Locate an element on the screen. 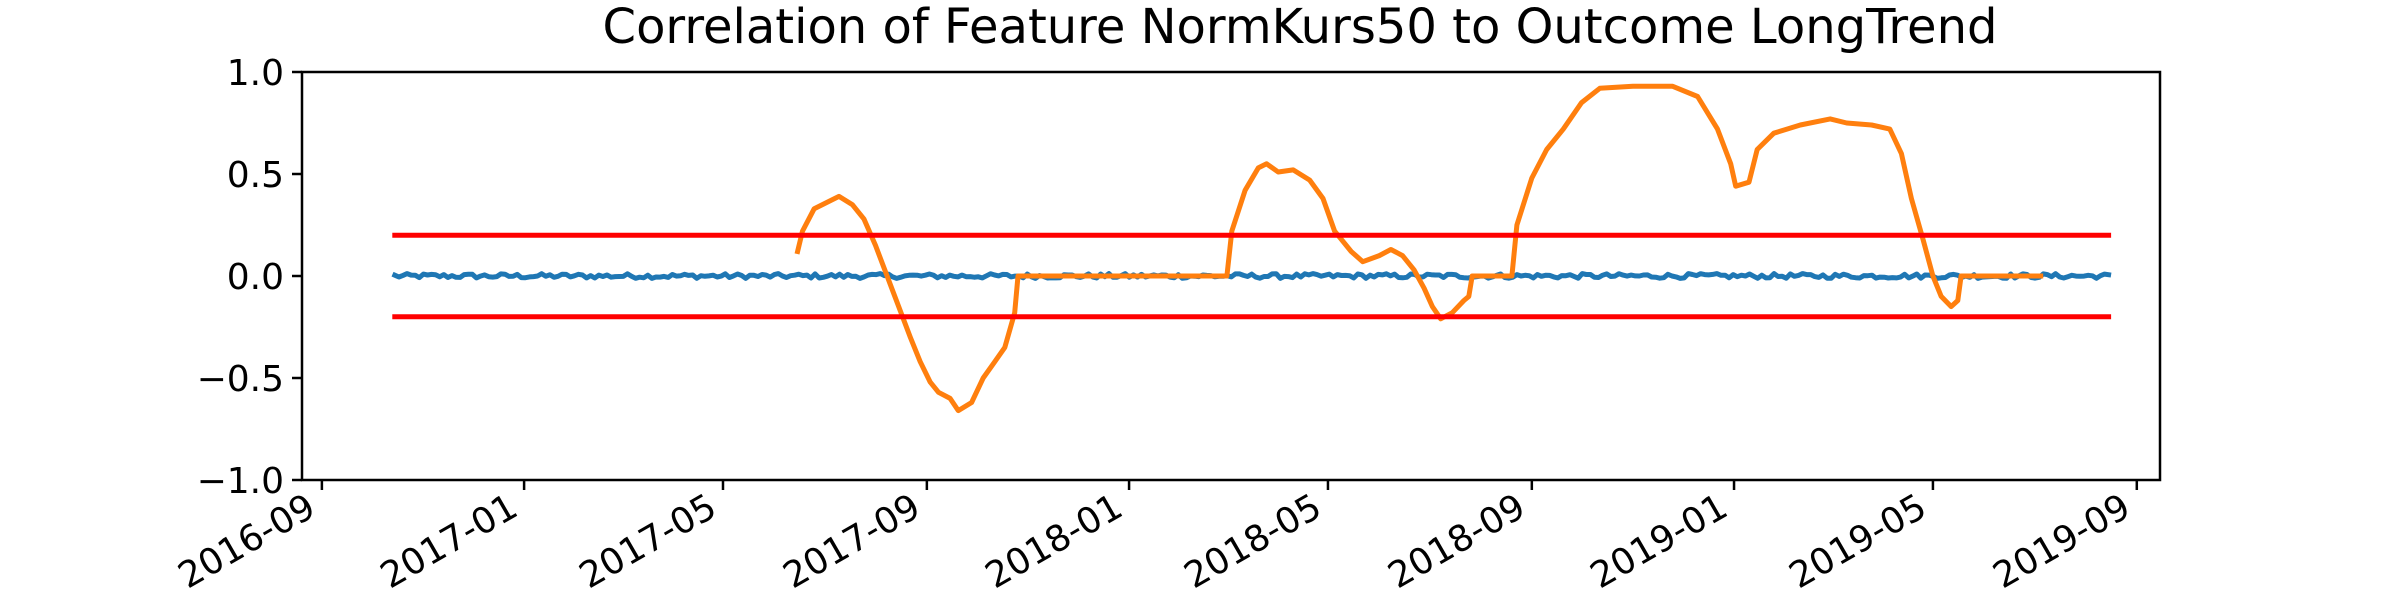  x-tick-label: 2019-05 is located at coordinates (1858, 541).